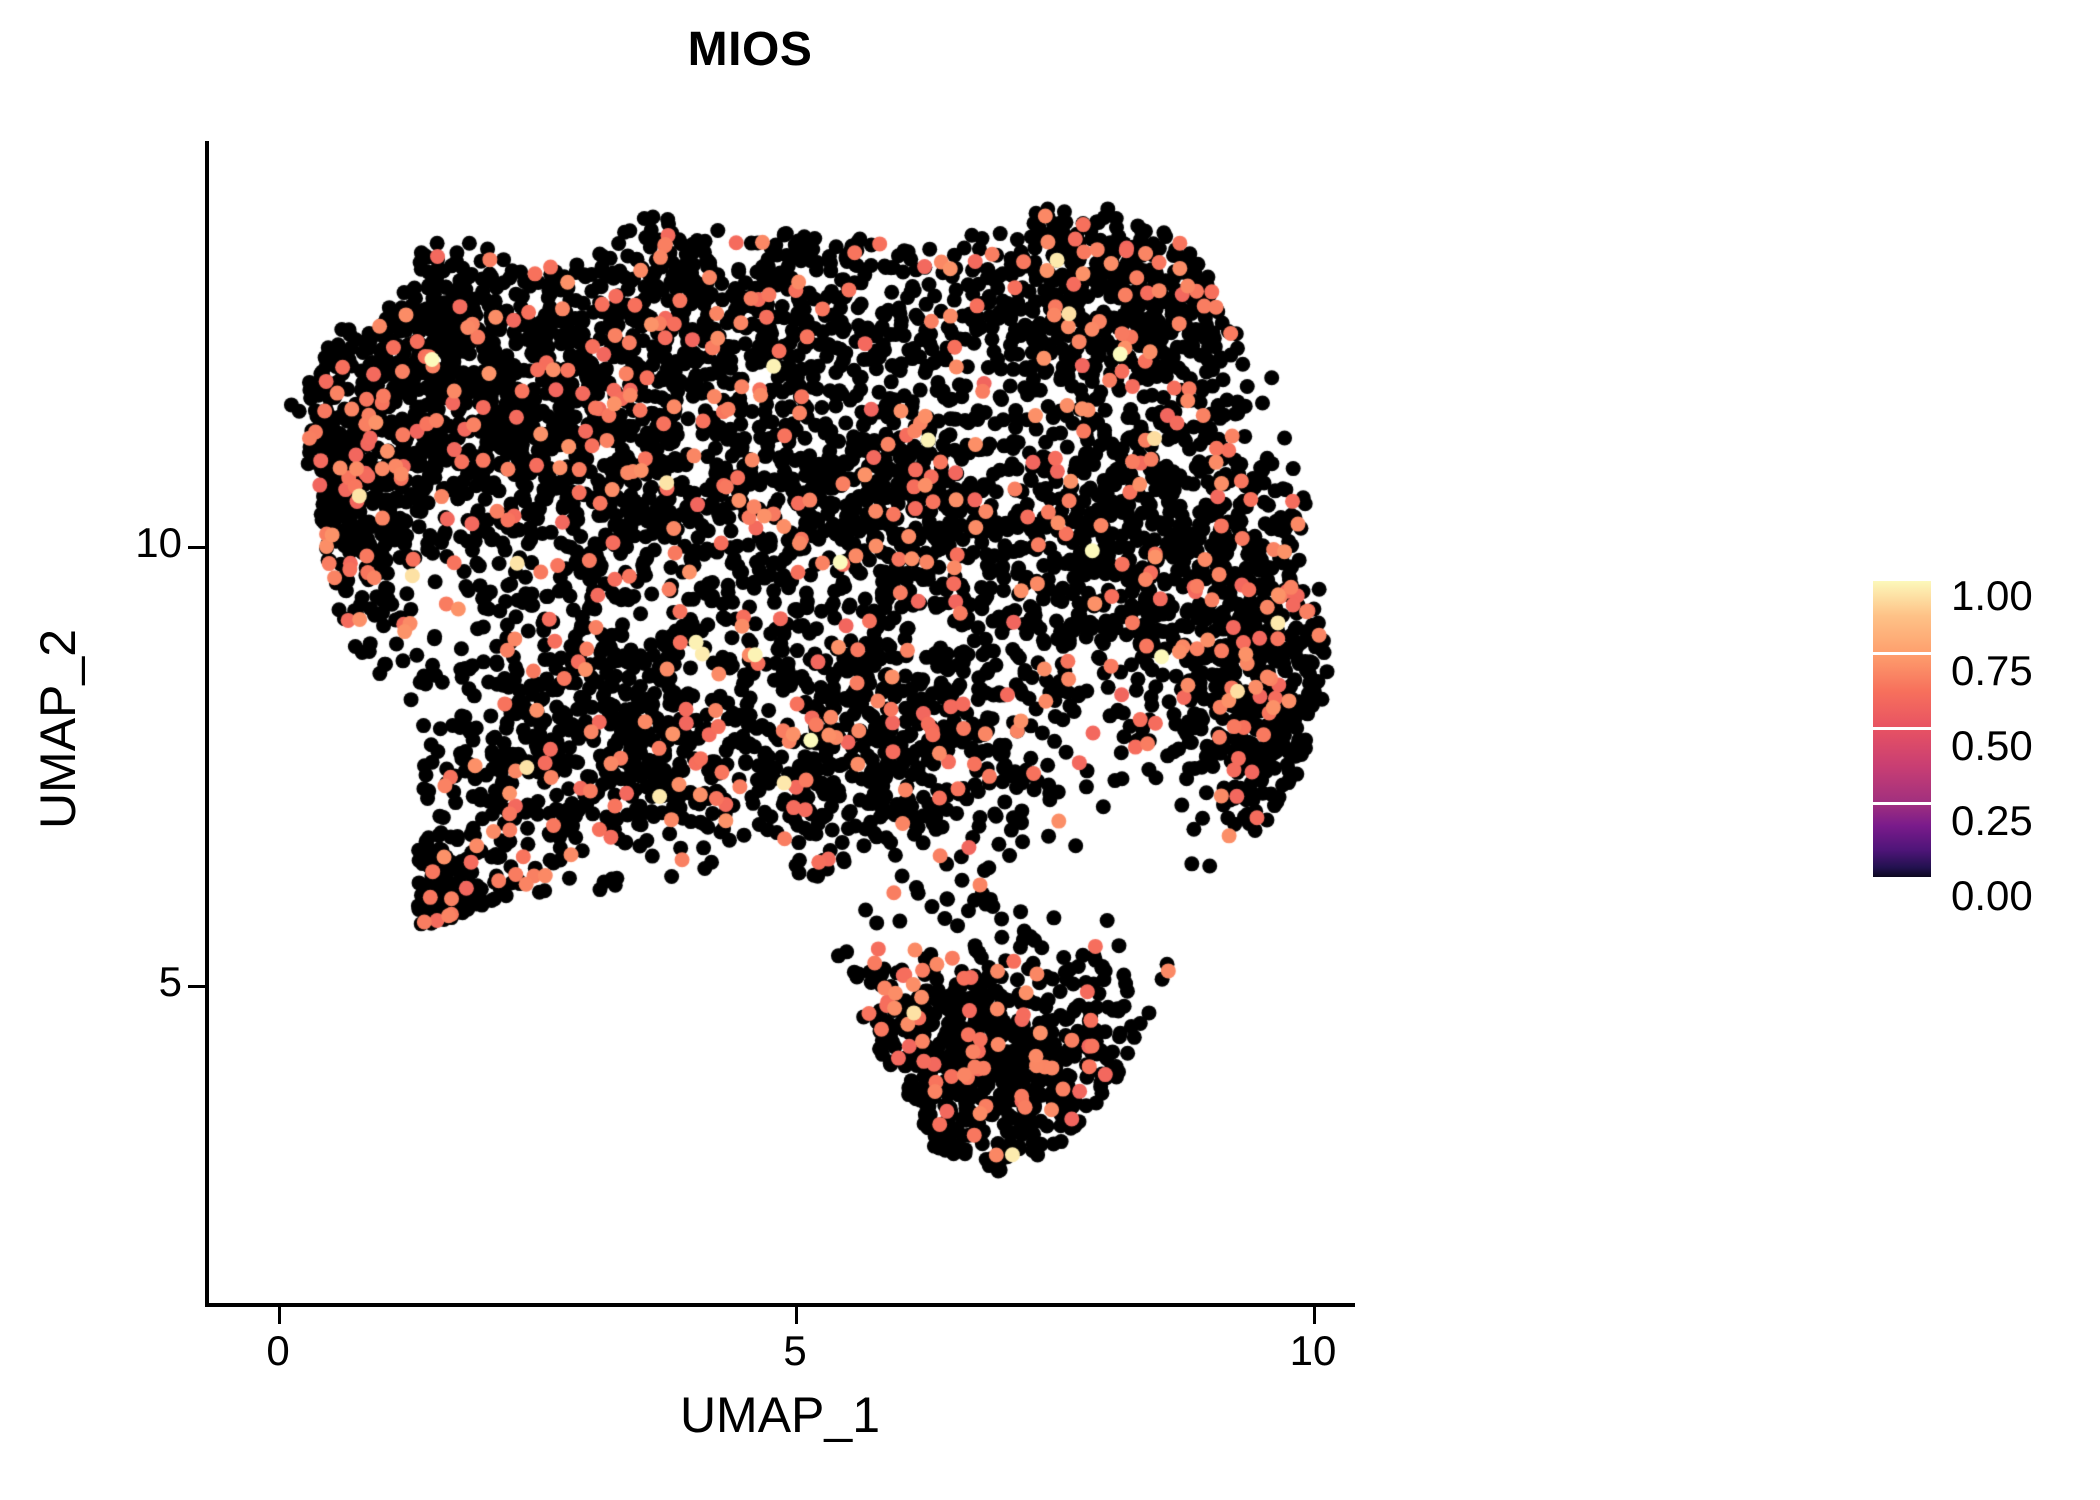 This screenshot has width=2100, height=1500. What do you see at coordinates (780, 1415) in the screenshot?
I see `x-axis-title: UMAP_1` at bounding box center [780, 1415].